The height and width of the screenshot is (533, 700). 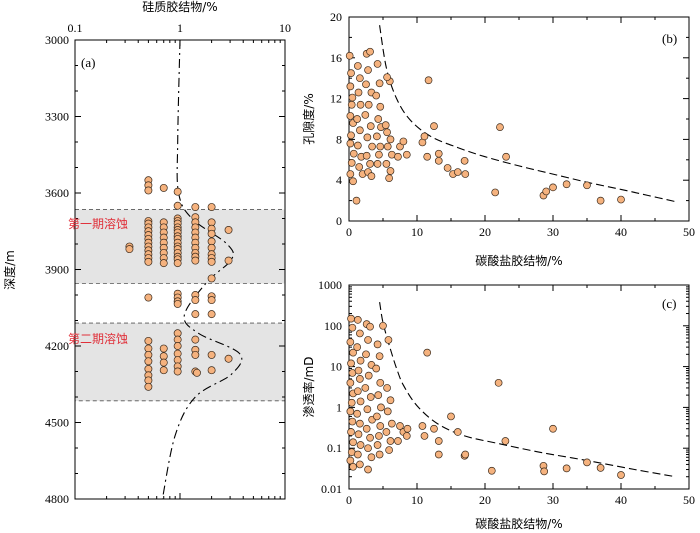 I want to click on b-trend-curve, so click(x=527, y=114).